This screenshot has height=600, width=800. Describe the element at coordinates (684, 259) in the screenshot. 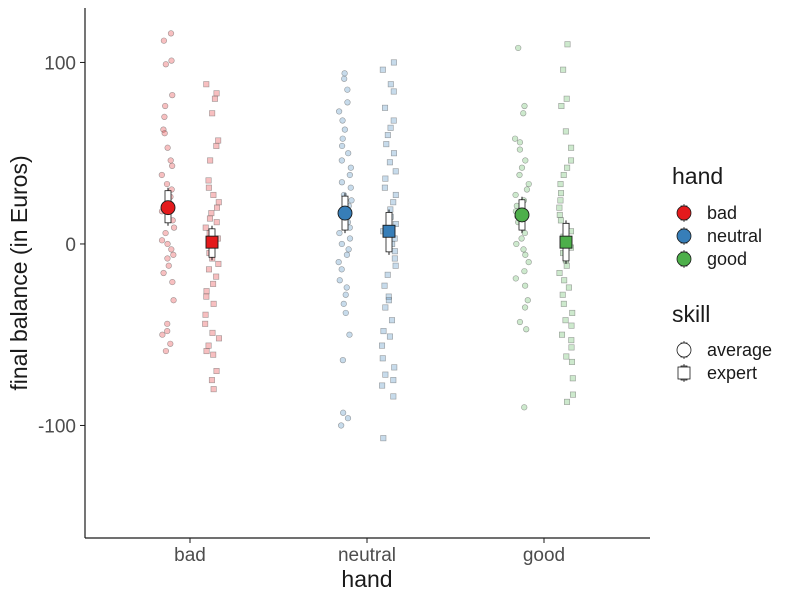

I see `legend-hand-good-swatch` at that location.